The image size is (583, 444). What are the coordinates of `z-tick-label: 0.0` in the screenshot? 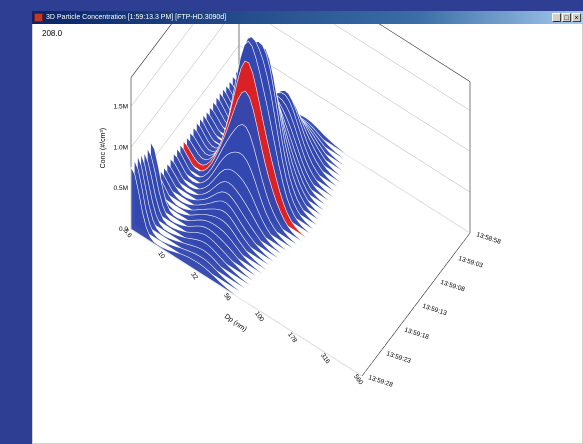 It's located at (123, 229).